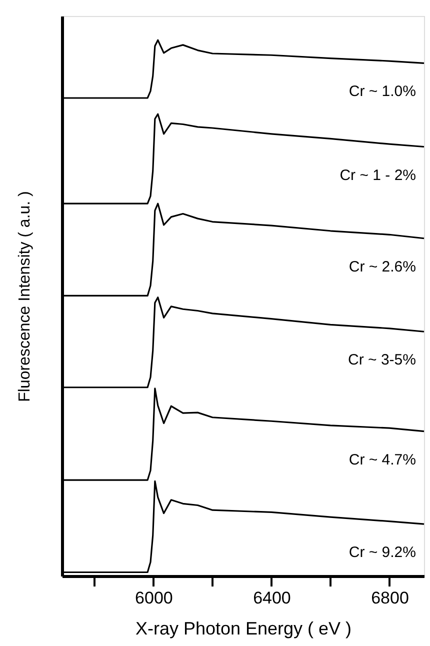  Describe the element at coordinates (382, 91) in the screenshot. I see `annotation: Cr ~ 1.0%` at that location.